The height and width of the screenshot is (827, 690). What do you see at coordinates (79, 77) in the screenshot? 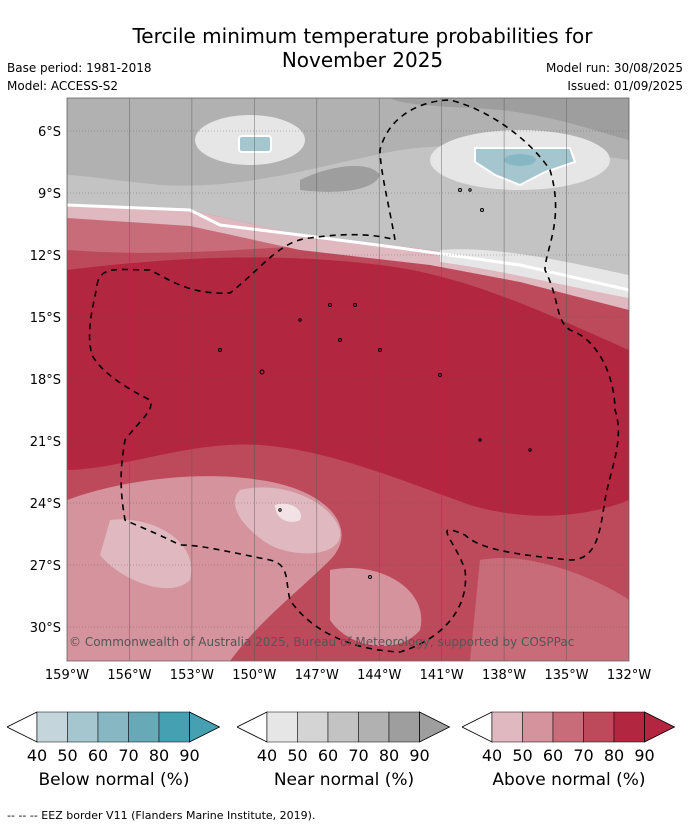
I see `meta-left: Base period: 1981-2018 Model: ACCESS-S2` at bounding box center [79, 77].